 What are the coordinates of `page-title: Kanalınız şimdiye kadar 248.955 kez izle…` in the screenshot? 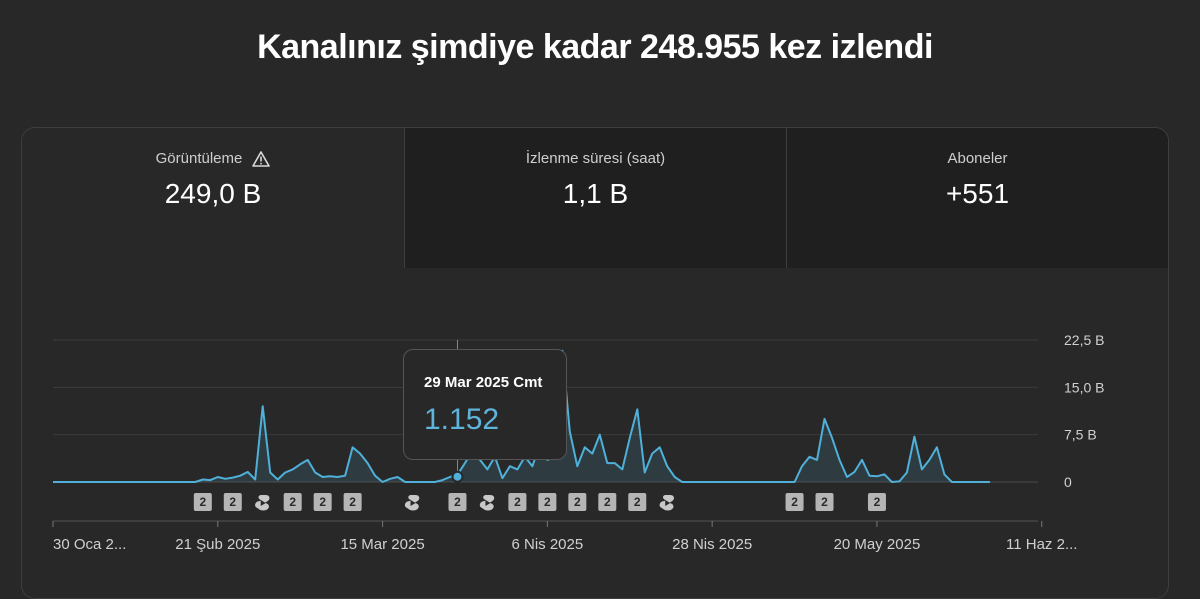 It's located at (595, 47).